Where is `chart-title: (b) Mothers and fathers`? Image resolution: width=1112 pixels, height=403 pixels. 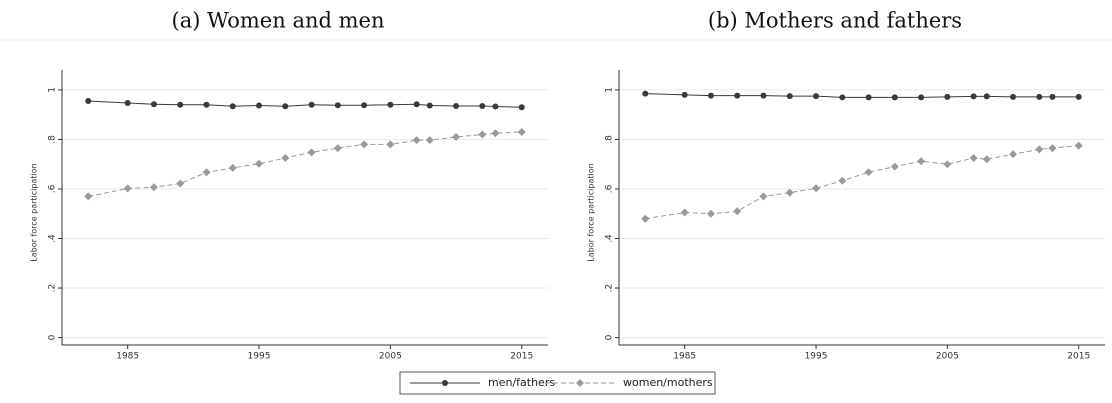
chart-title: (b) Mothers and fathers is located at coordinates (835, 21).